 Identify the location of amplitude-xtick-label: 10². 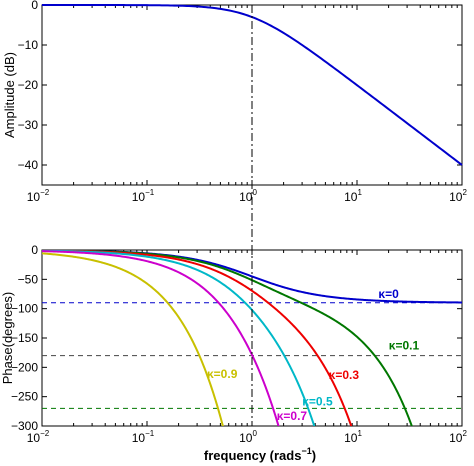
(458, 196).